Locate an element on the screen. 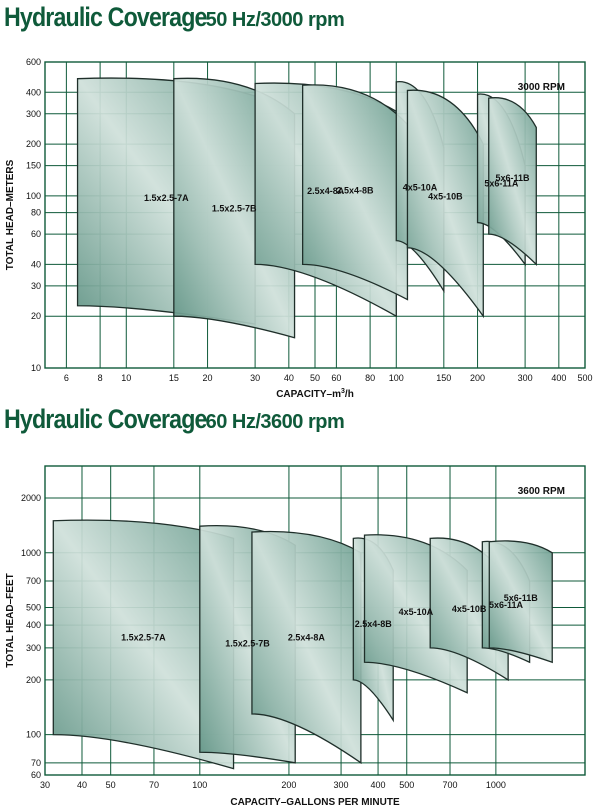 The width and height of the screenshot is (600, 810). chart-2-series-label: 5x6-11B is located at coordinates (521, 598).